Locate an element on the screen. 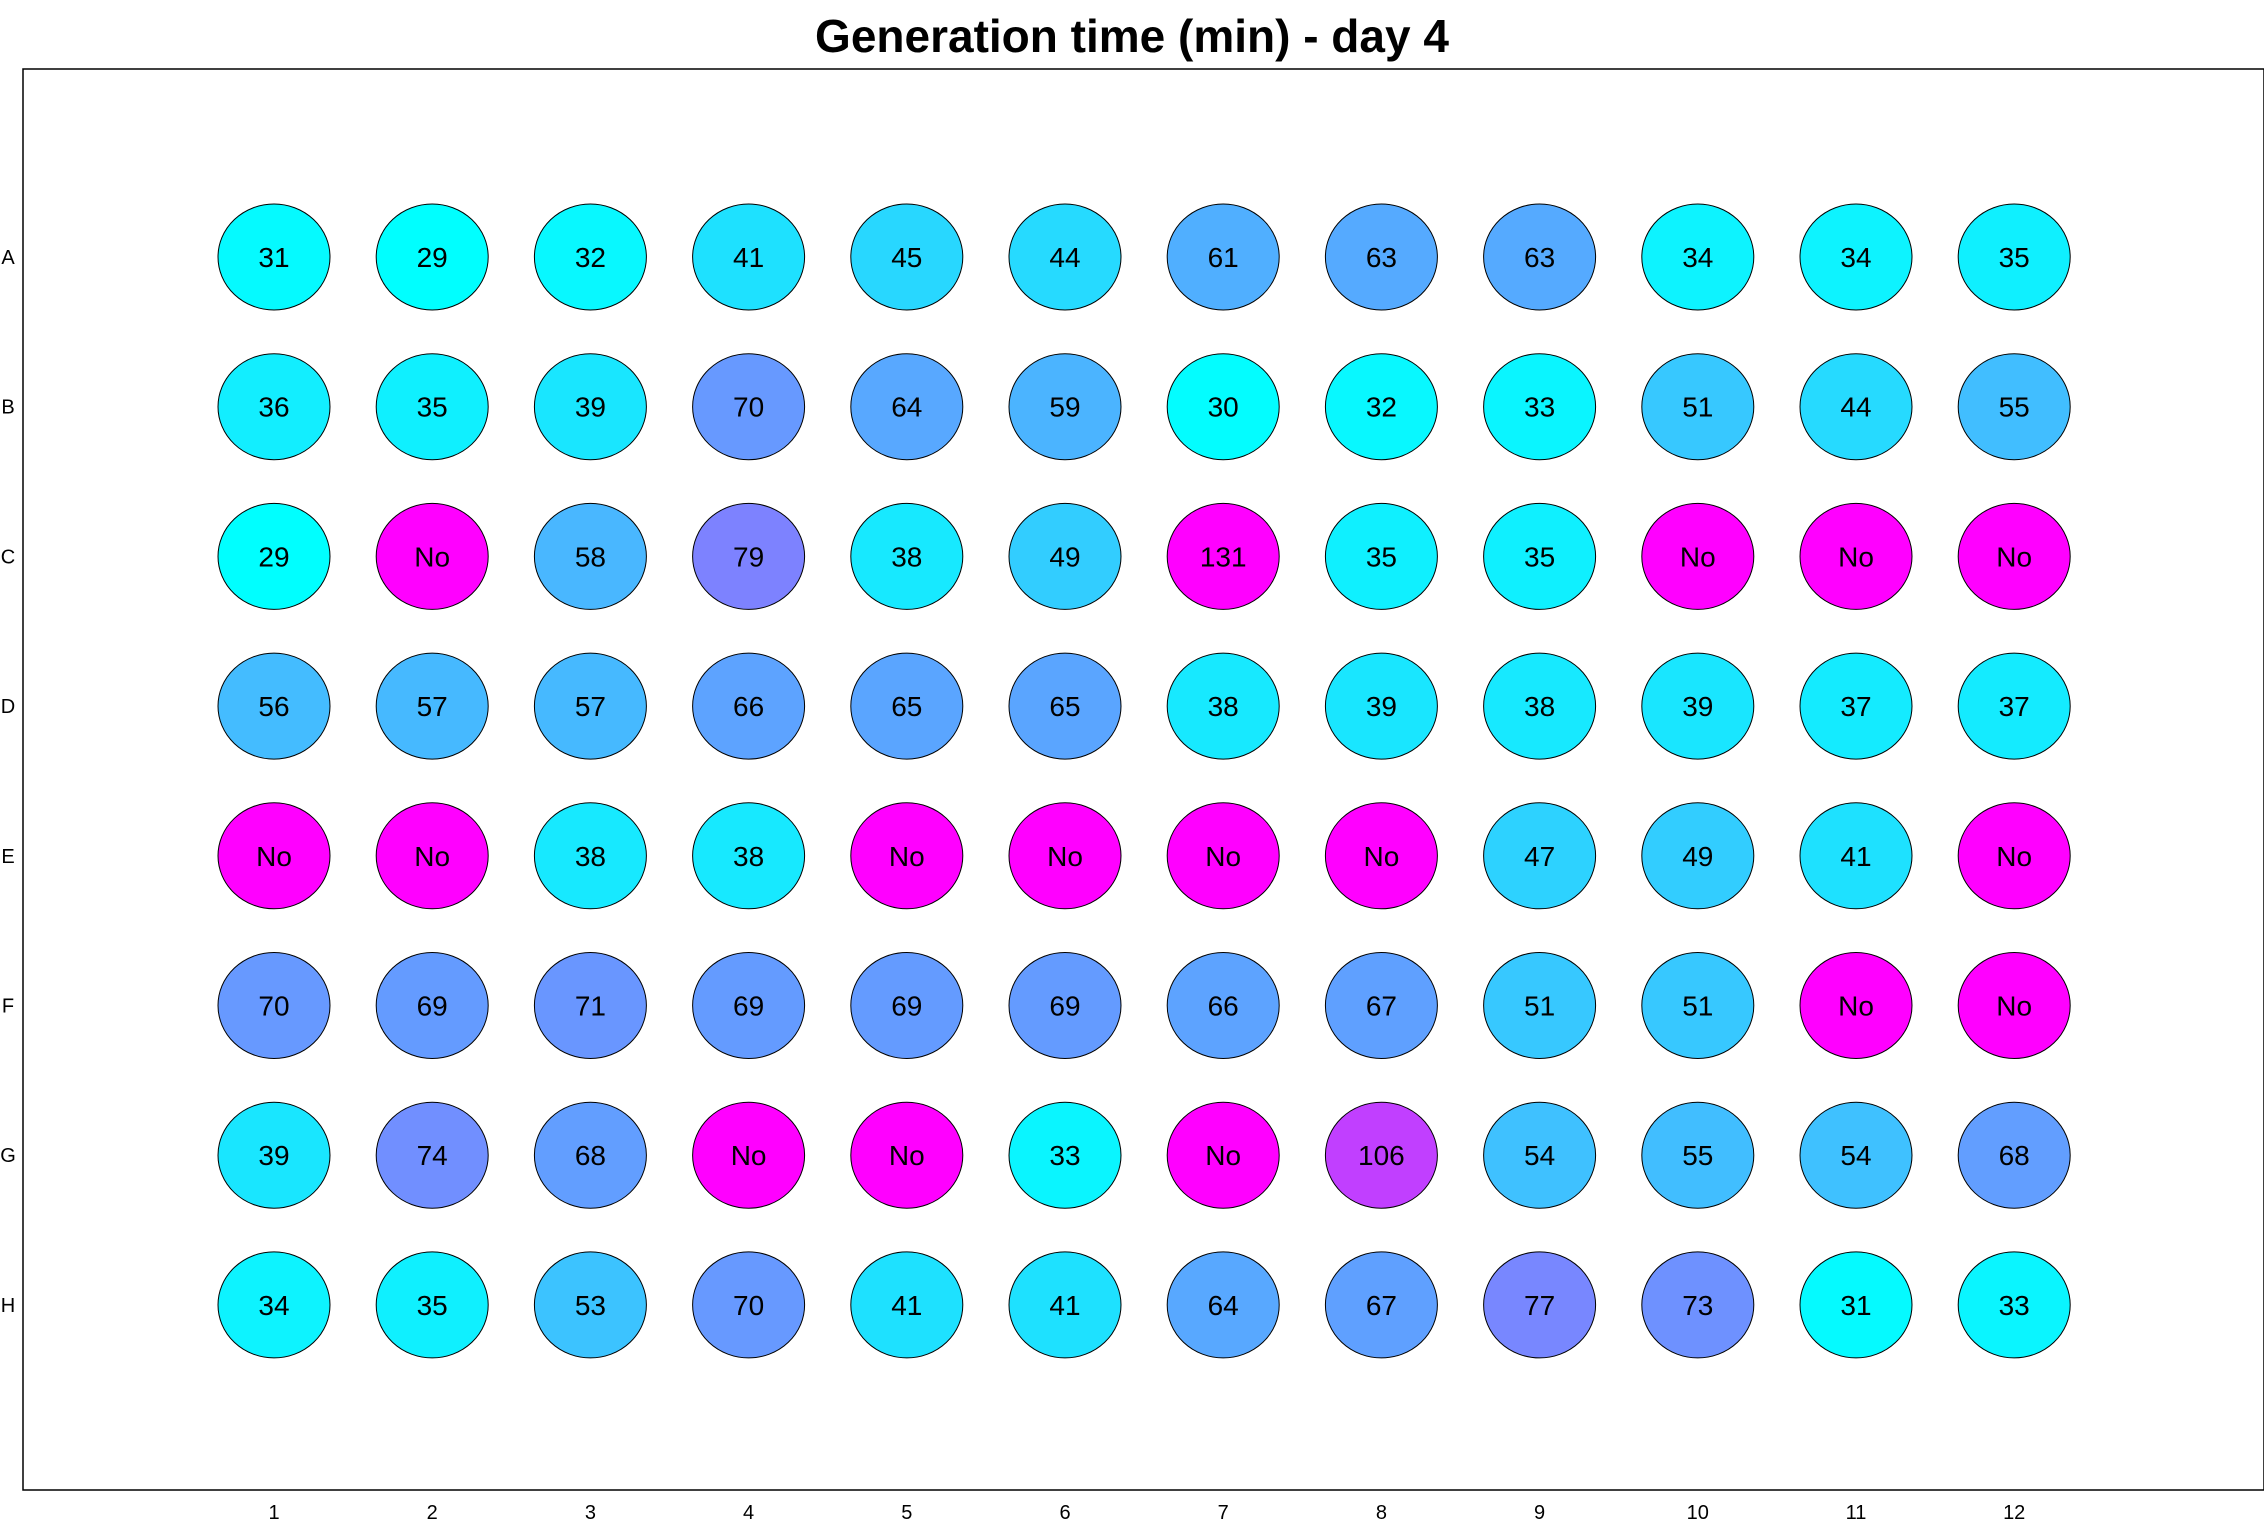  well-value-label: 47 is located at coordinates (1539, 856).